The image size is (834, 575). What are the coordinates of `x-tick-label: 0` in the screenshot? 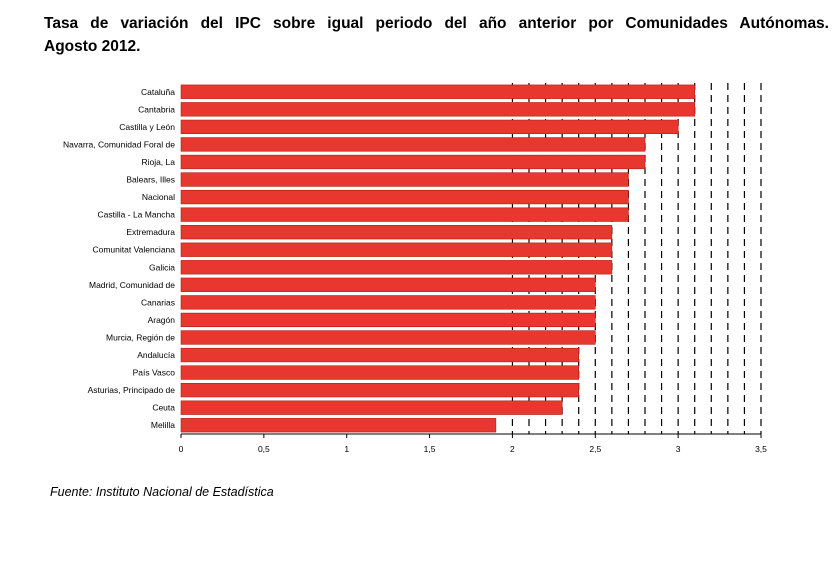 It's located at (181, 449).